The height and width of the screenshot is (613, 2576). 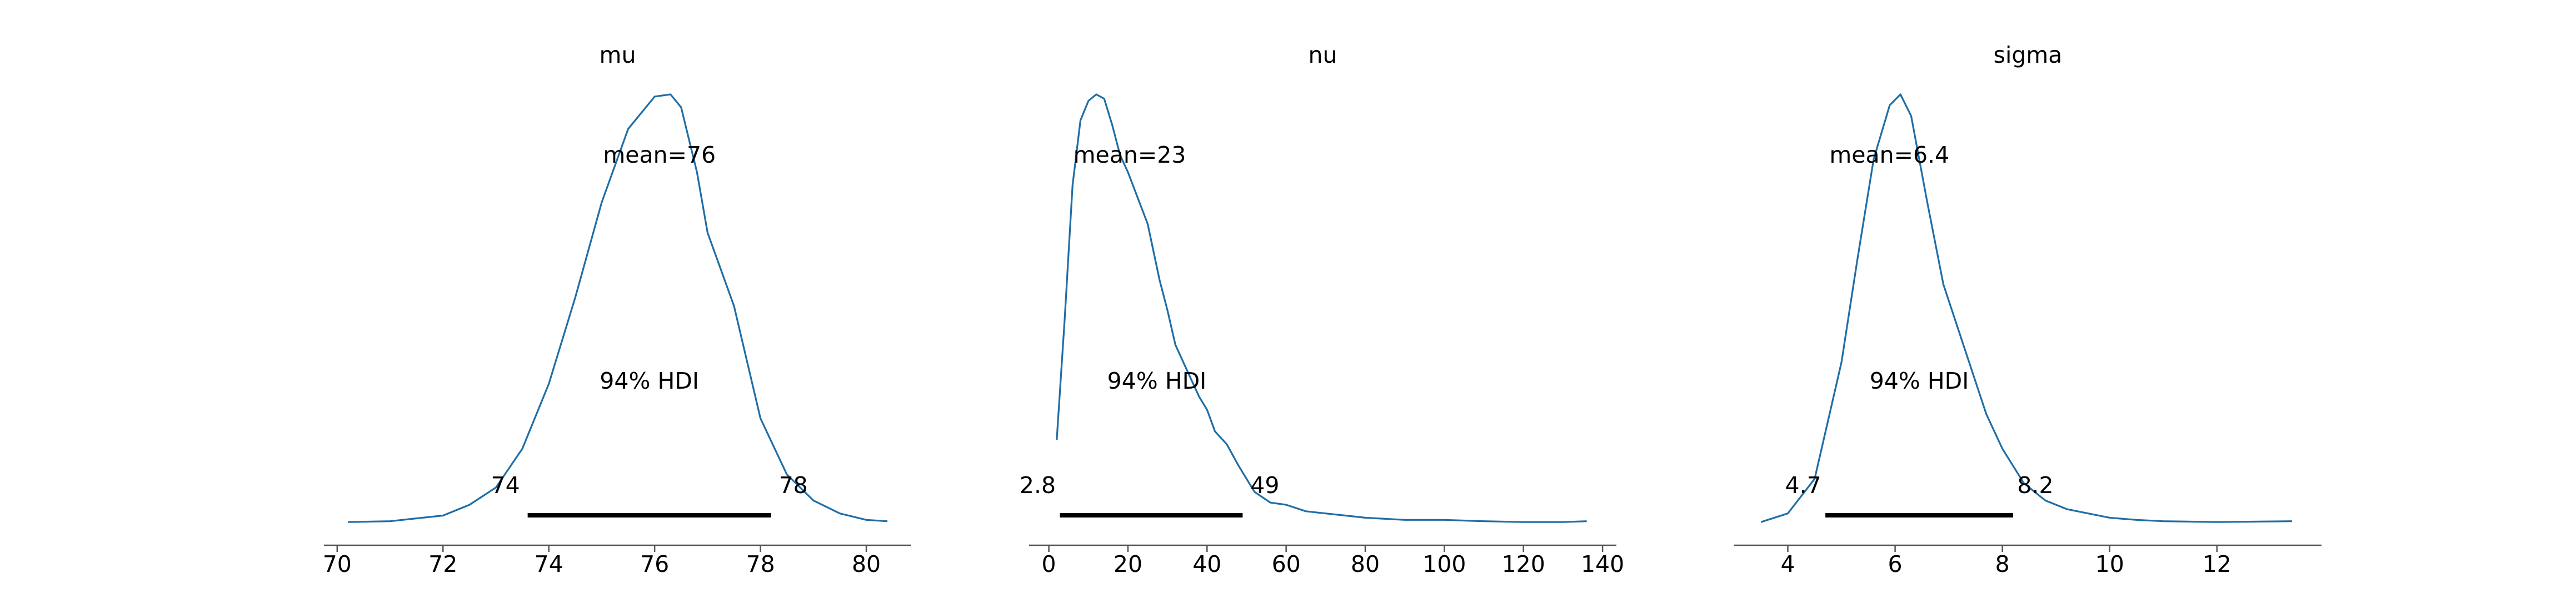 What do you see at coordinates (618, 55) in the screenshot?
I see `panel-title: mu` at bounding box center [618, 55].